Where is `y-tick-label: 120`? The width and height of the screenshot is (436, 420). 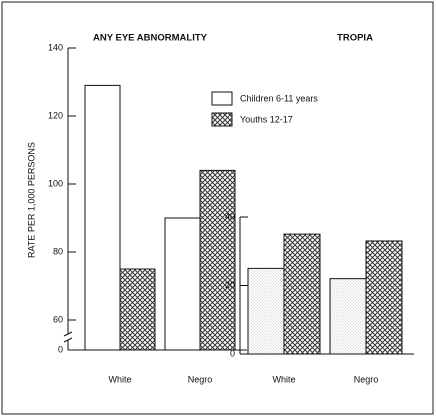
y-tick-label: 120 is located at coordinates (55, 115).